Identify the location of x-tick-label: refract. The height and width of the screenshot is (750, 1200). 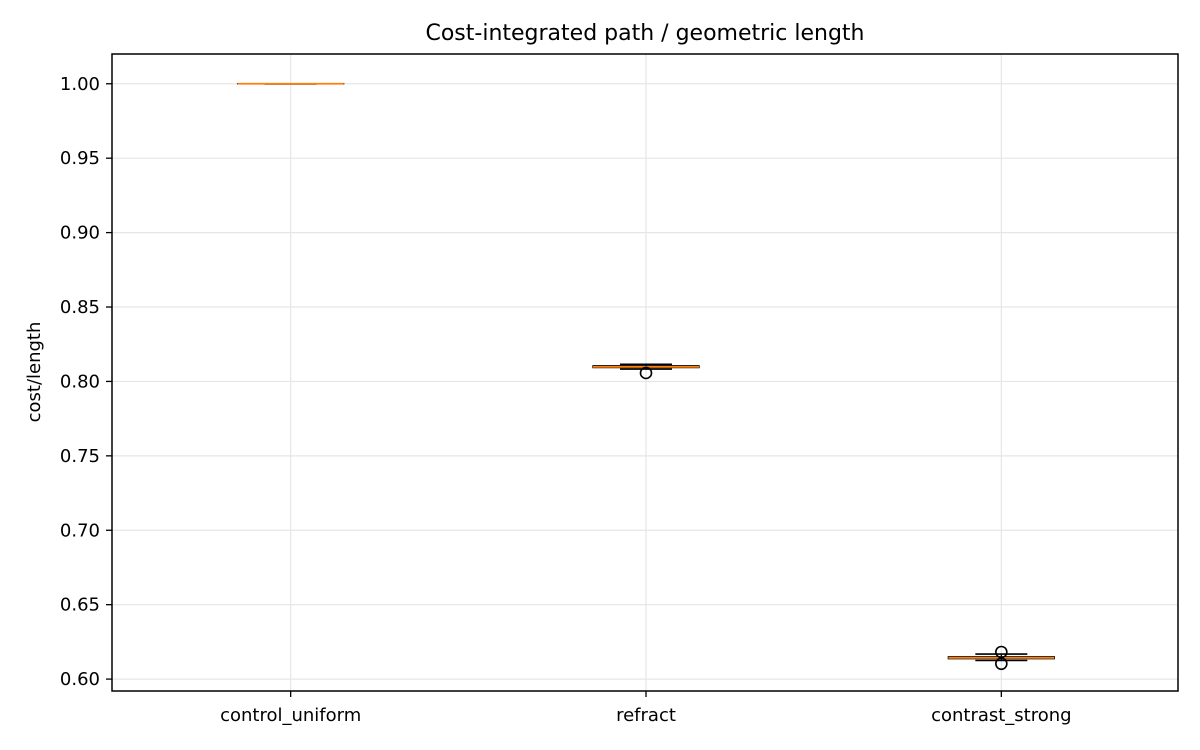
(646, 715).